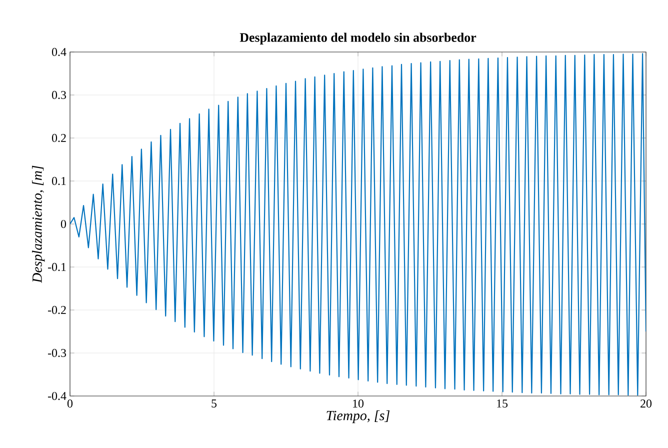  I want to click on y-tick-label: -0.4, so click(57, 396).